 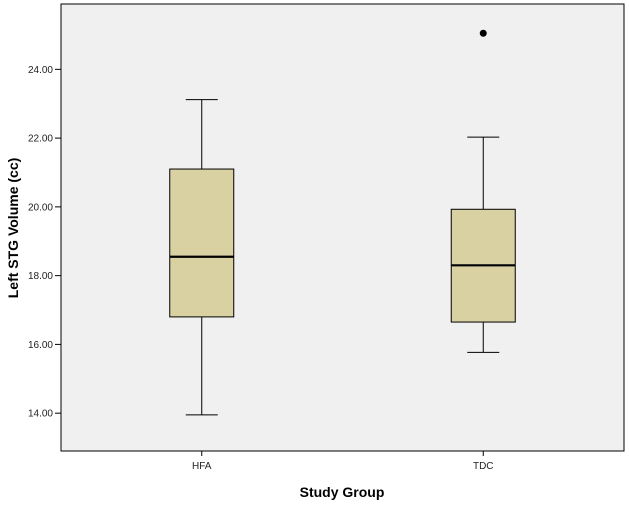 What do you see at coordinates (342, 492) in the screenshot?
I see `x-axis-title: Study Group` at bounding box center [342, 492].